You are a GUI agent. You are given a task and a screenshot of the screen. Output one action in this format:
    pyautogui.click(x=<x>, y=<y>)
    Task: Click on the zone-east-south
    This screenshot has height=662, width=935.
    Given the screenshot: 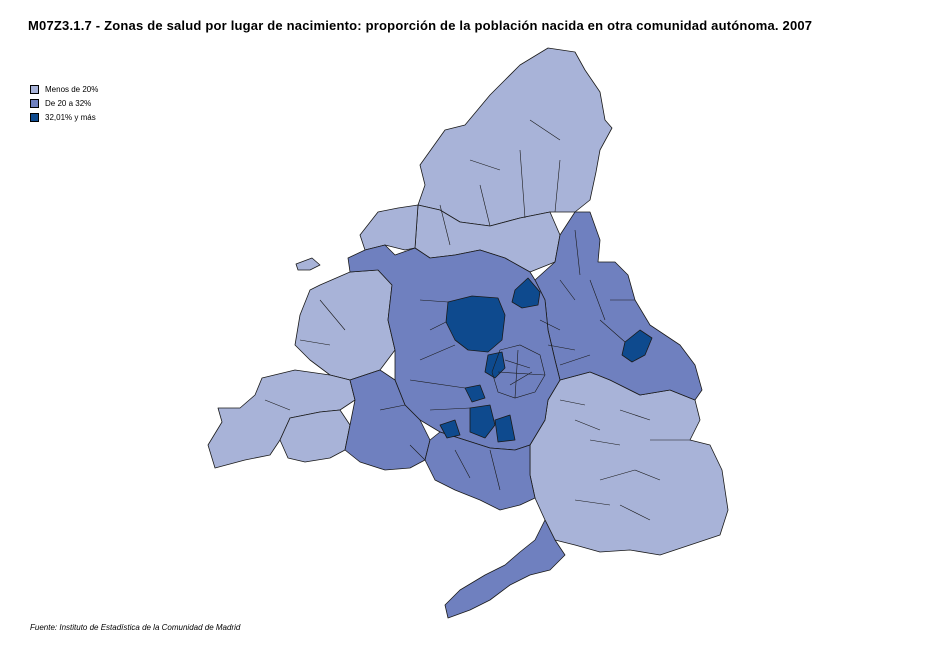 What is the action you would take?
    pyautogui.click(x=629, y=463)
    